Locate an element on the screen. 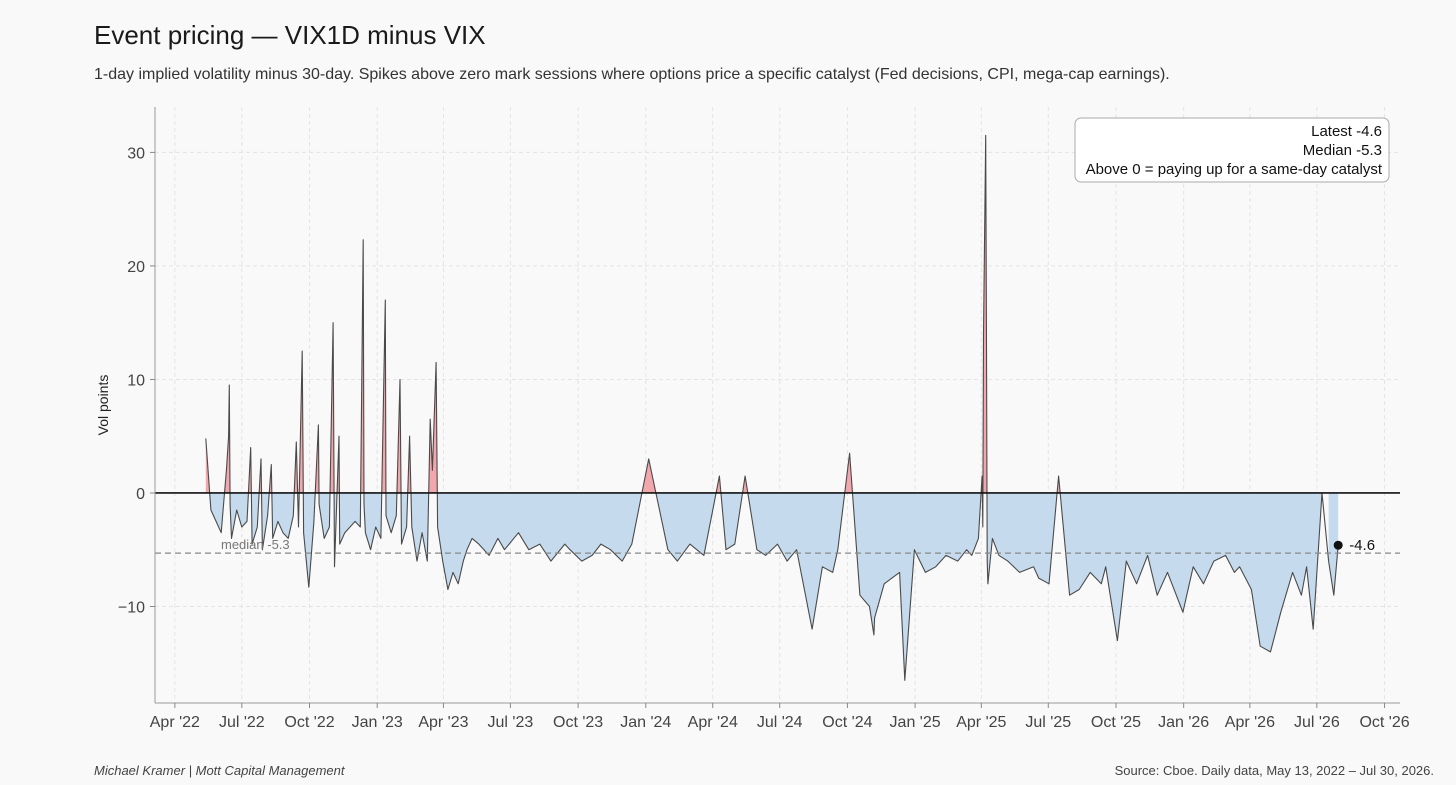 The image size is (1456, 785). median-label: median -5.3 is located at coordinates (255, 544).